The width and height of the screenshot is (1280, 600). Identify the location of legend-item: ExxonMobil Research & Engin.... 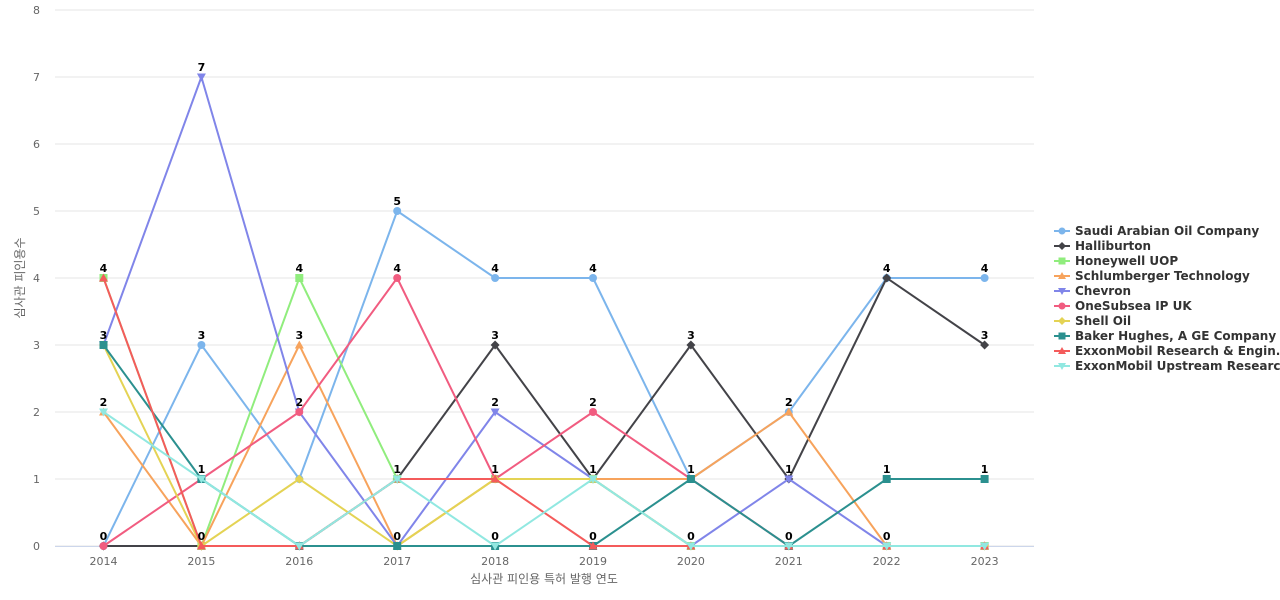
(1167, 351).